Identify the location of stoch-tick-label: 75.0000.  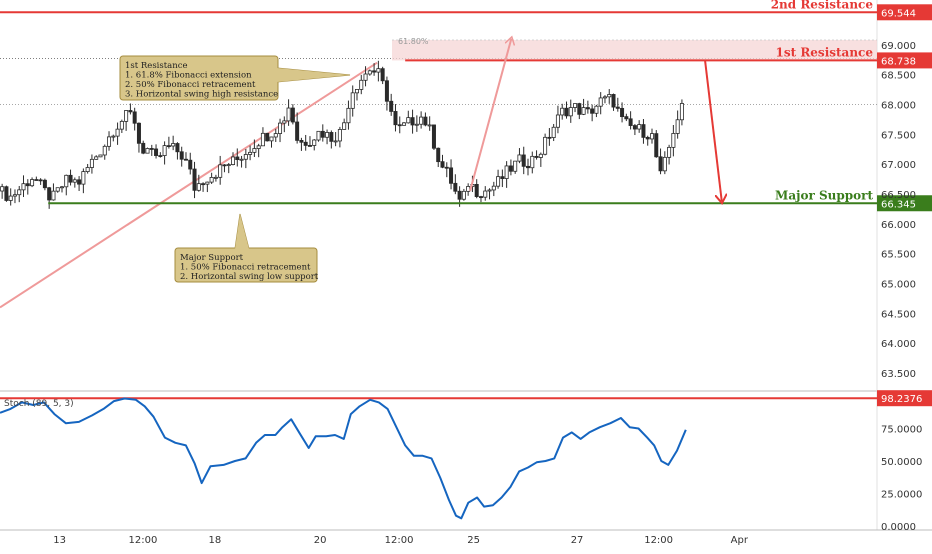
(901, 429).